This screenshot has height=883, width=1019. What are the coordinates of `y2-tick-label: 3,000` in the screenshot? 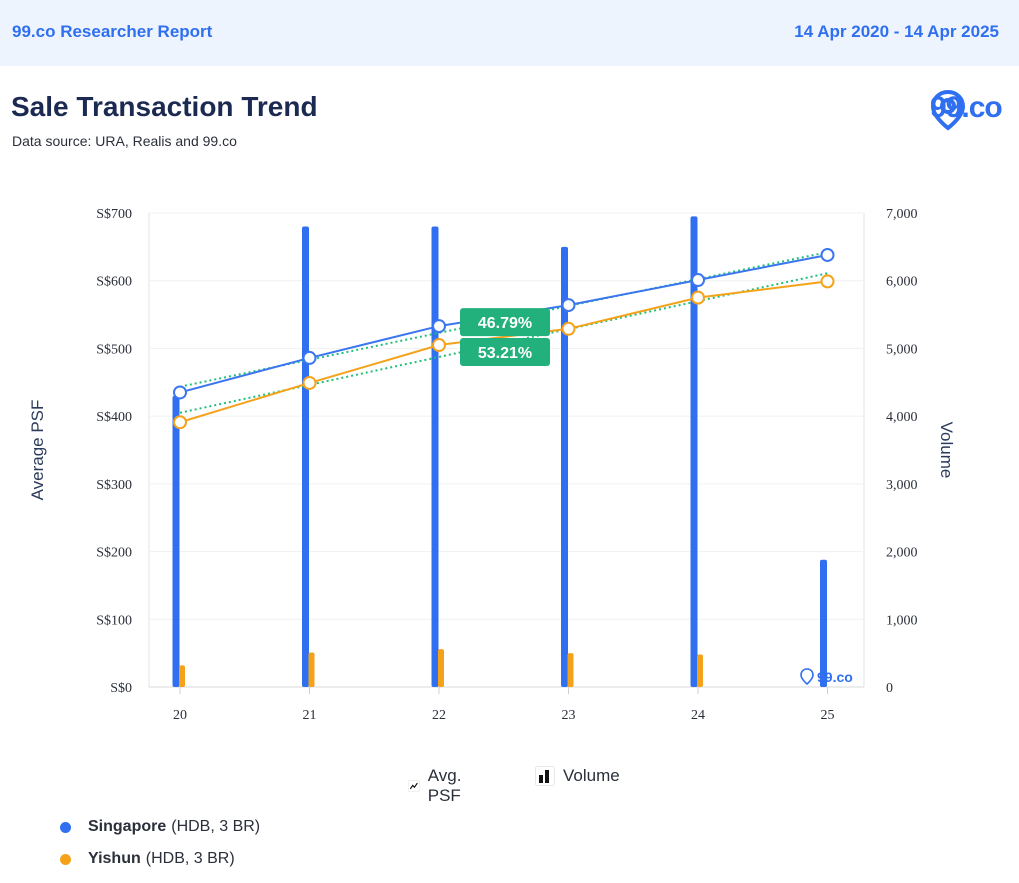 It's located at (902, 485).